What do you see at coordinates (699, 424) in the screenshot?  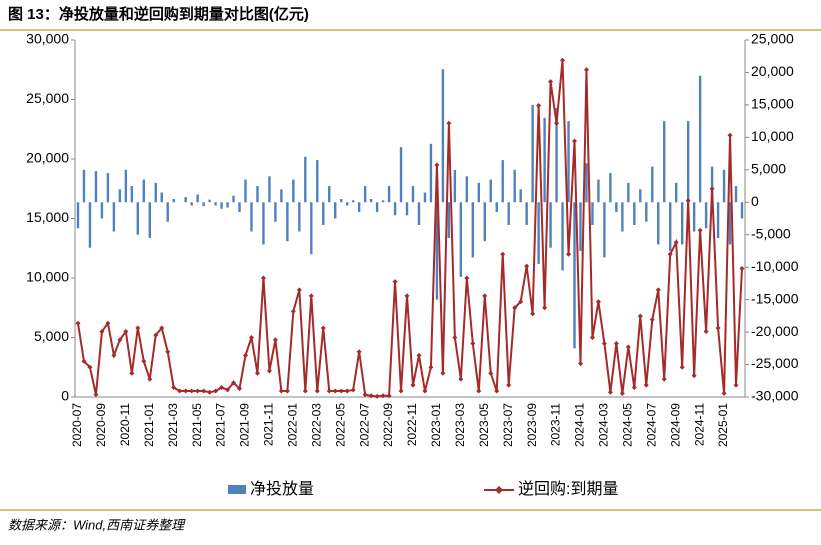 I see `x-tick-label: 2024-11` at bounding box center [699, 424].